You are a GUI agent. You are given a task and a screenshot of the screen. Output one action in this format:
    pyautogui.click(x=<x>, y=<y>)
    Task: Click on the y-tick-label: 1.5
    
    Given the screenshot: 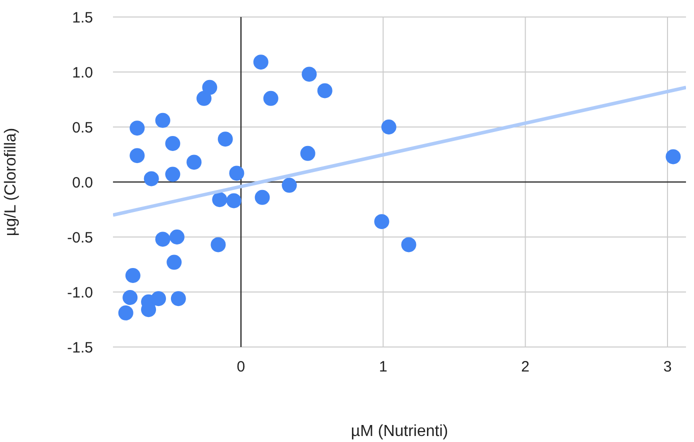 What is the action you would take?
    pyautogui.click(x=82, y=17)
    